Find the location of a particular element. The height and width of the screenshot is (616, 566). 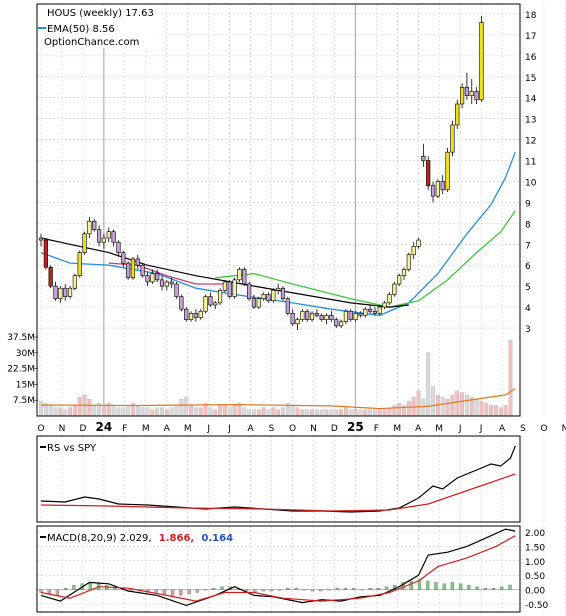

macd-panel-frame is located at coordinates (278, 569).